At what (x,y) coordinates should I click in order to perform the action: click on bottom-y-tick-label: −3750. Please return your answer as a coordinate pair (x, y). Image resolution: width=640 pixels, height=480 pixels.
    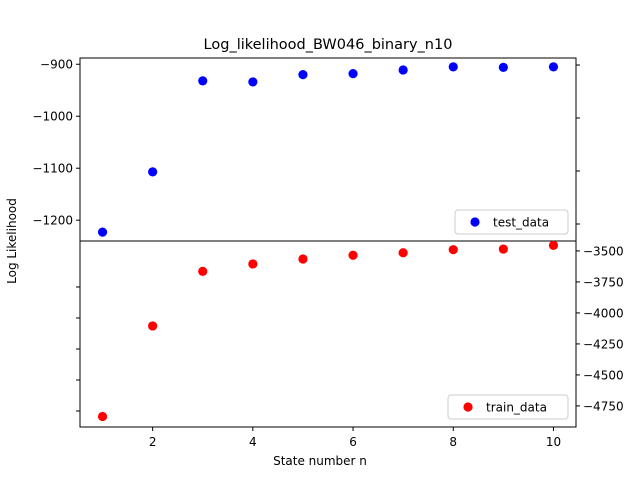
    Looking at the image, I should click on (603, 282).